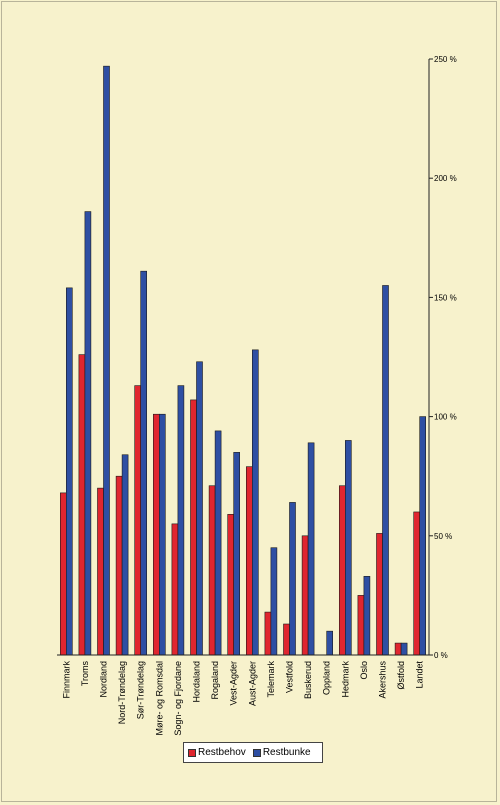 Image resolution: width=500 pixels, height=805 pixels. What do you see at coordinates (445, 417) in the screenshot?
I see `y-tick-label-2: 100 %` at bounding box center [445, 417].